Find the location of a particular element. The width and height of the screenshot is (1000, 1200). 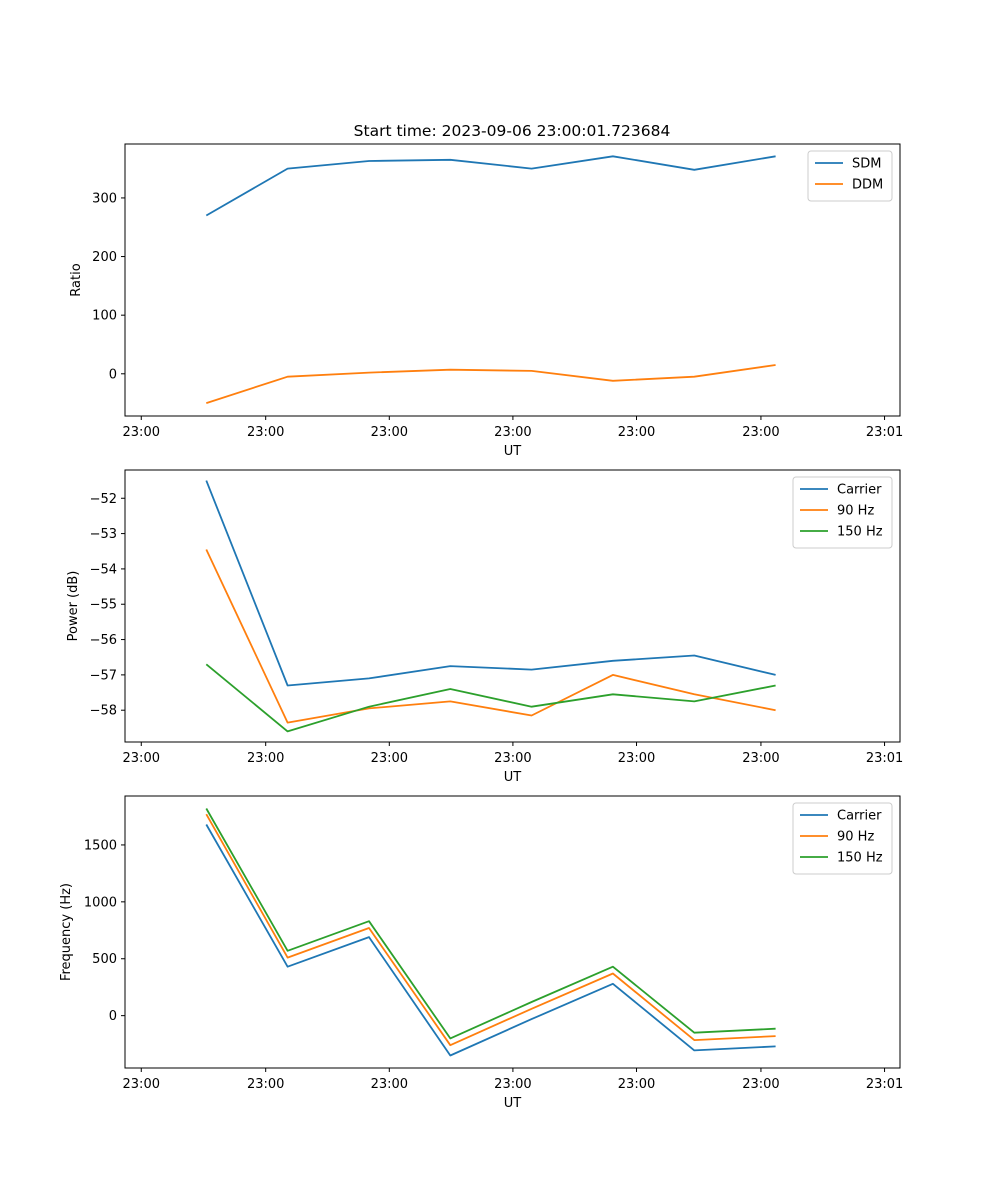

chart-title: Start time: 2023-09-06 23:00:01.723684 is located at coordinates (512, 131).